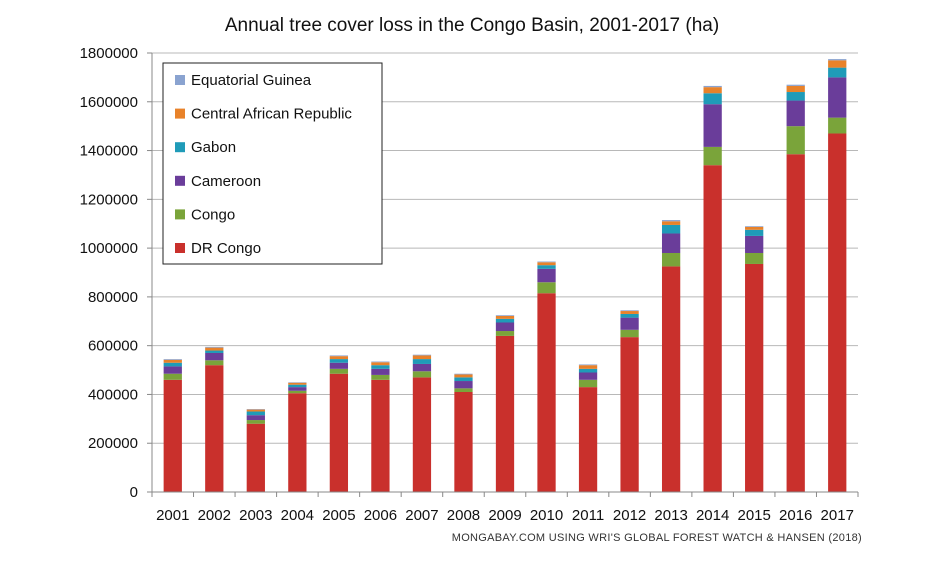 The image size is (945, 570). I want to click on y-tick-label: 400000, so click(113, 394).